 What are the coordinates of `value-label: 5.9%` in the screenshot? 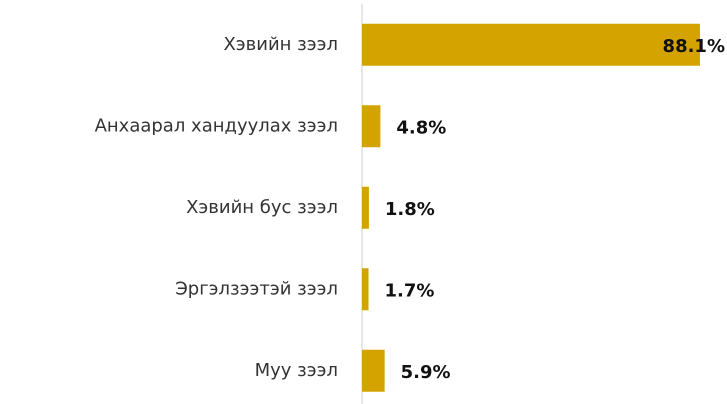 It's located at (426, 372).